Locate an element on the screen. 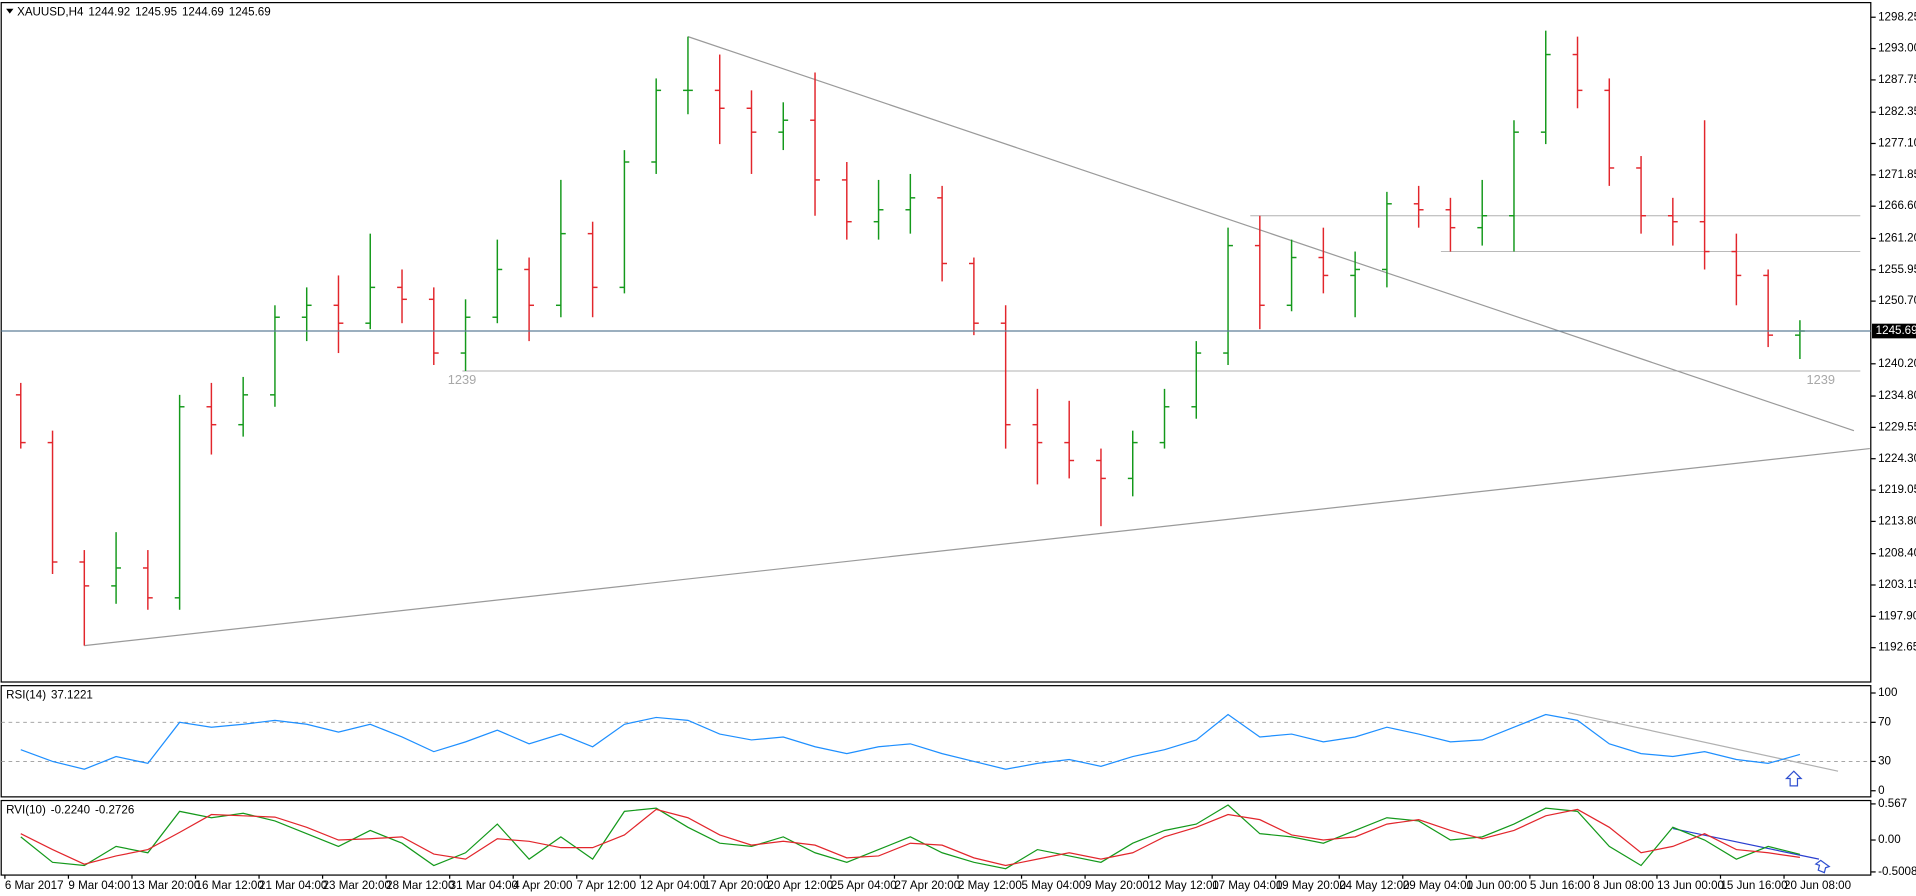 Image resolution: width=1916 pixels, height=896 pixels. indicator-title: RVI(10) is located at coordinates (26, 809).